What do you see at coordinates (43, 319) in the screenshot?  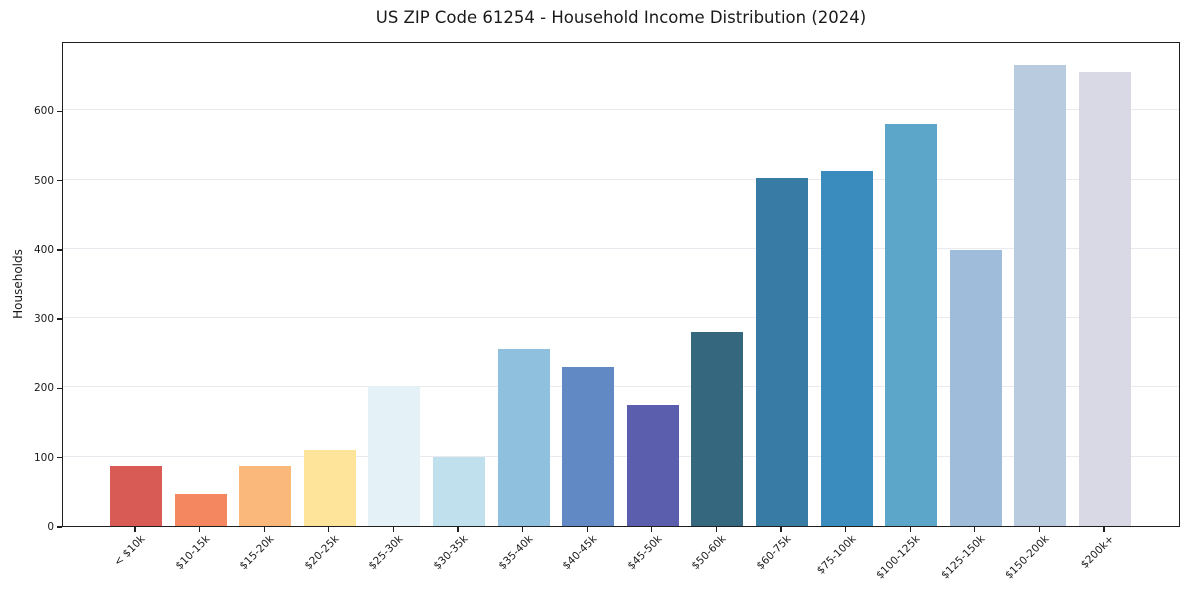 I see `y-tick-label: 300` at bounding box center [43, 319].